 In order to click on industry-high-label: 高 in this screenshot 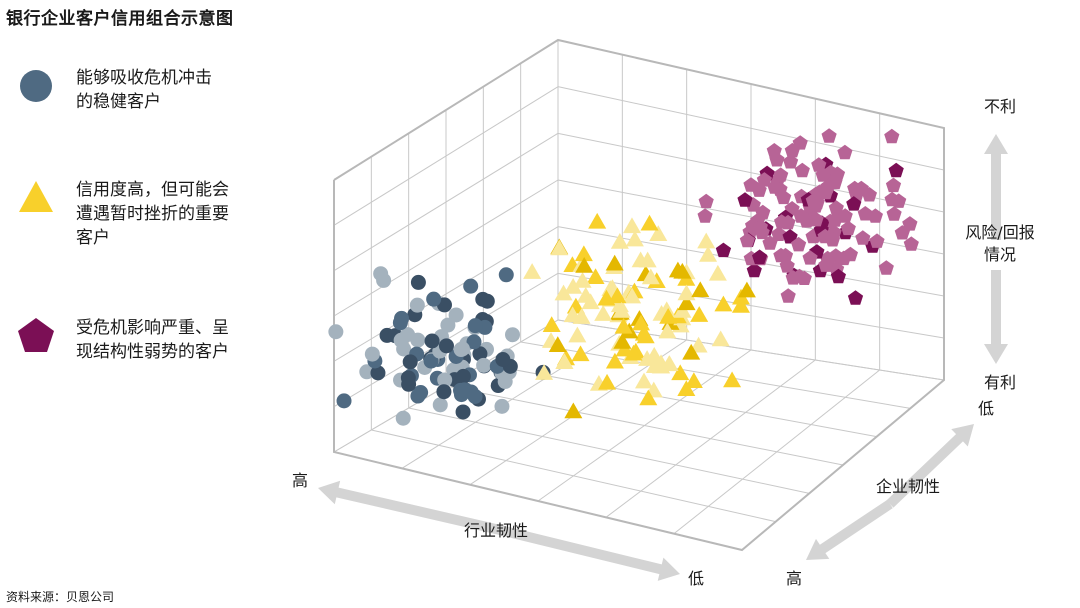, I will do `click(300, 480)`.